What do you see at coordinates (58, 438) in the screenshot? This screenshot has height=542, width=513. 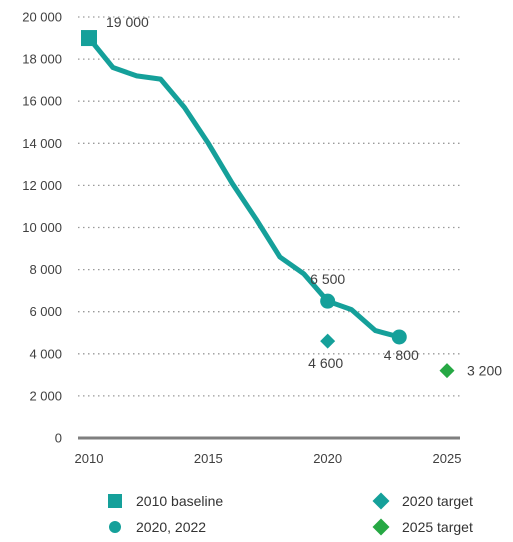 I see `y-tick-label: 0` at bounding box center [58, 438].